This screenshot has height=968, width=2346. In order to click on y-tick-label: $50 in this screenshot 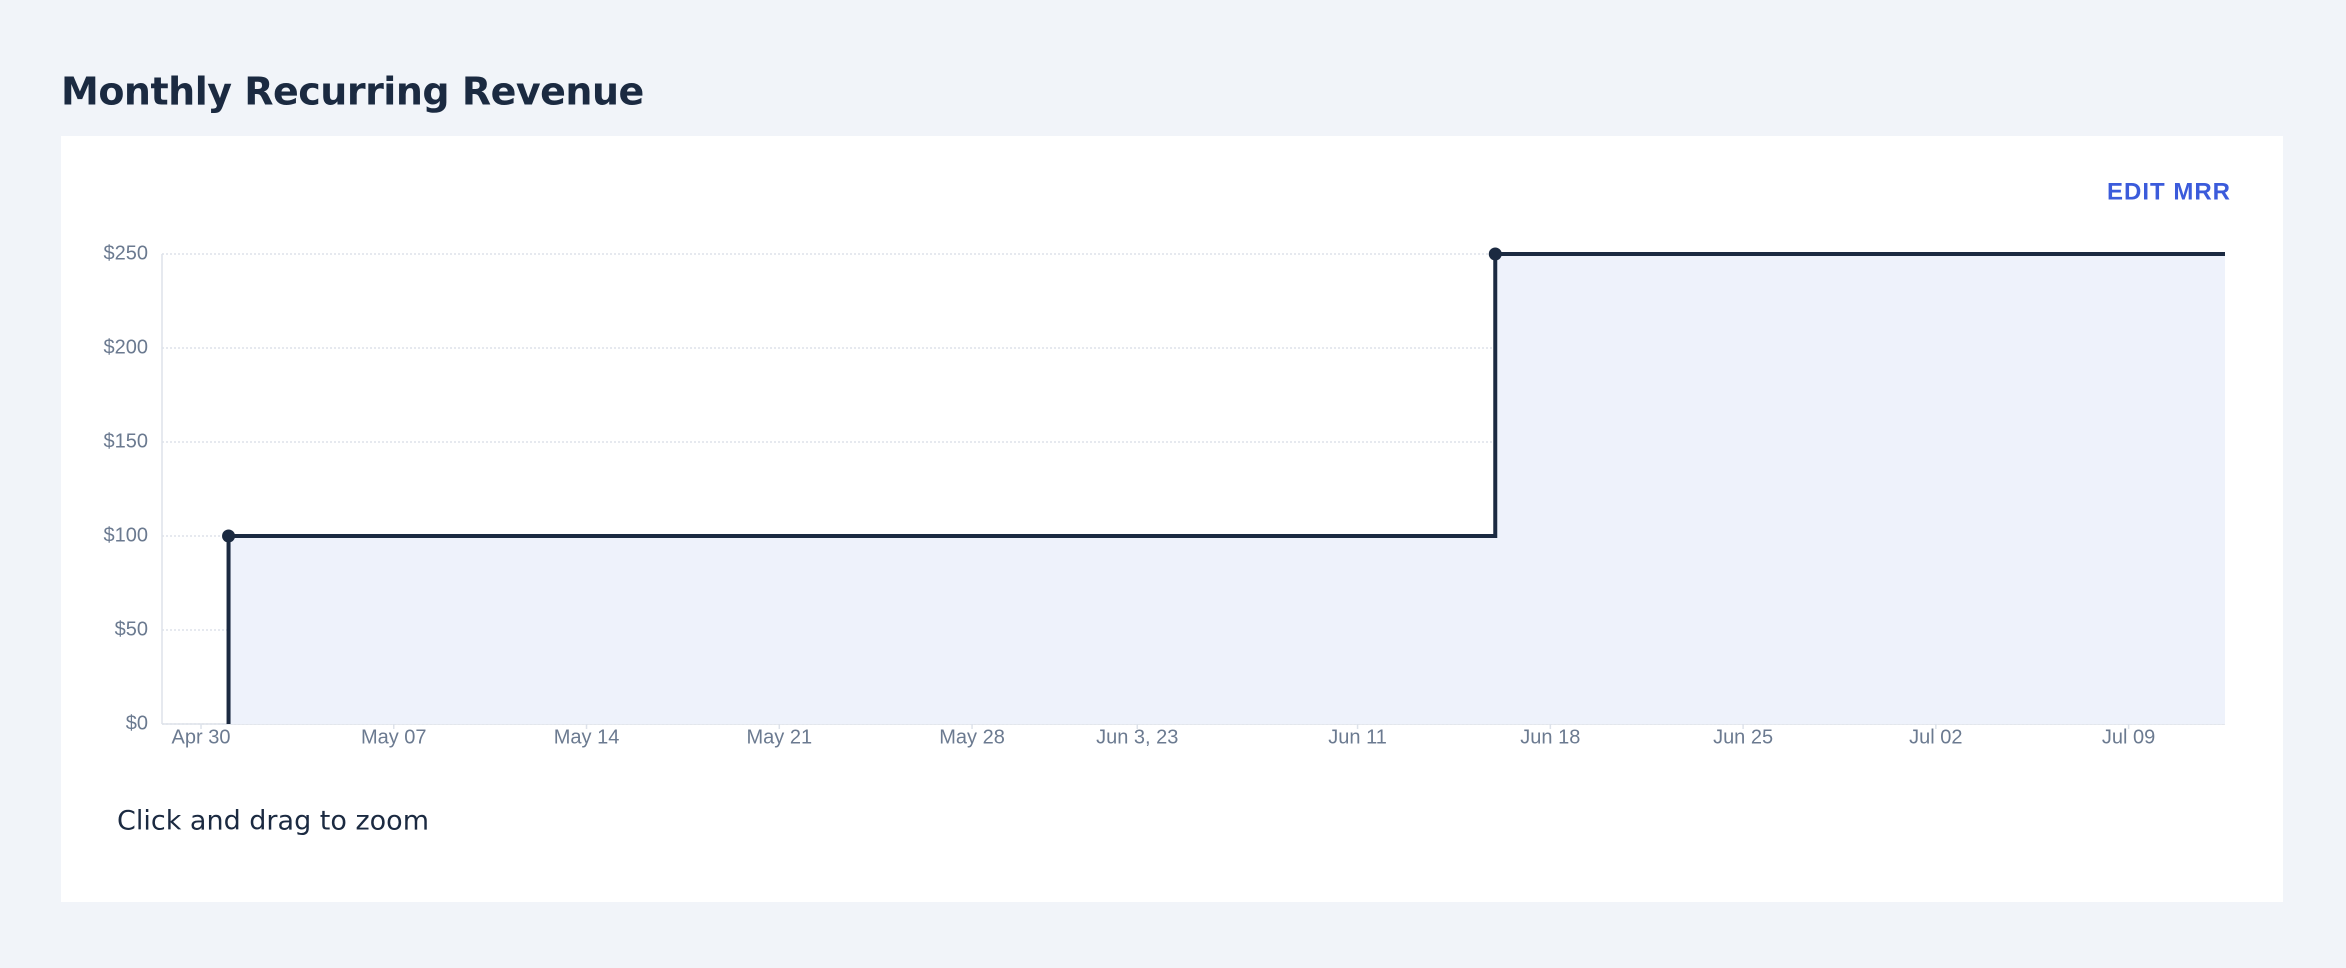, I will do `click(131, 629)`.